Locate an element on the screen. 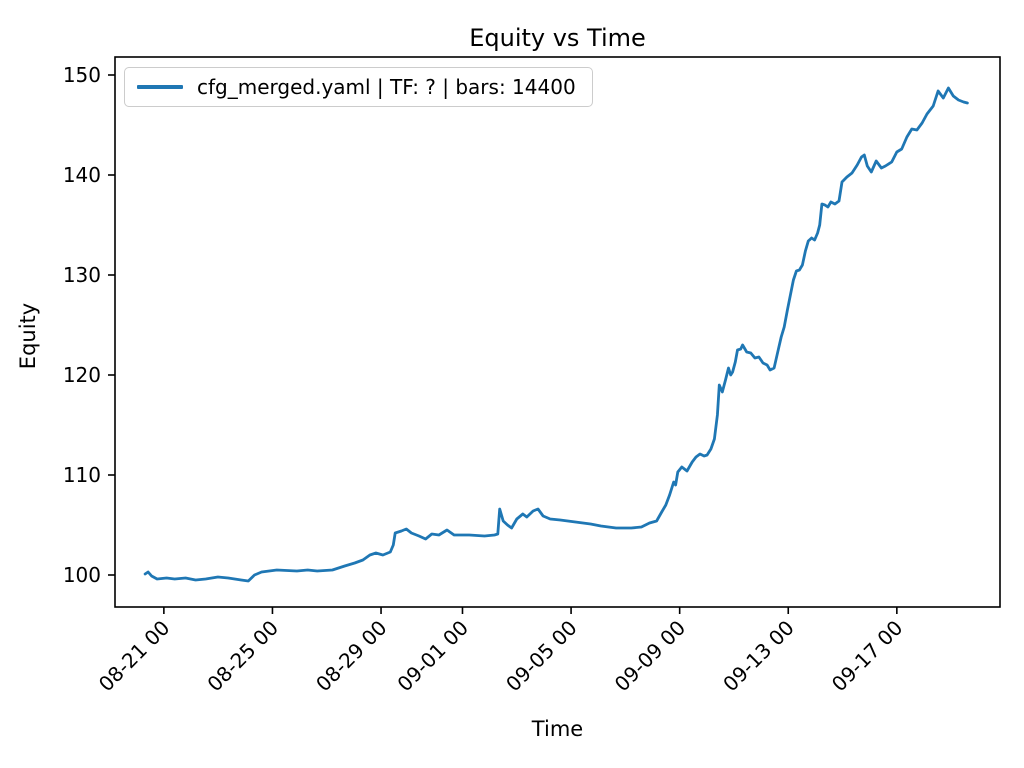 The width and height of the screenshot is (1024, 768). x-tick-label: 08-21 00 is located at coordinates (134, 656).